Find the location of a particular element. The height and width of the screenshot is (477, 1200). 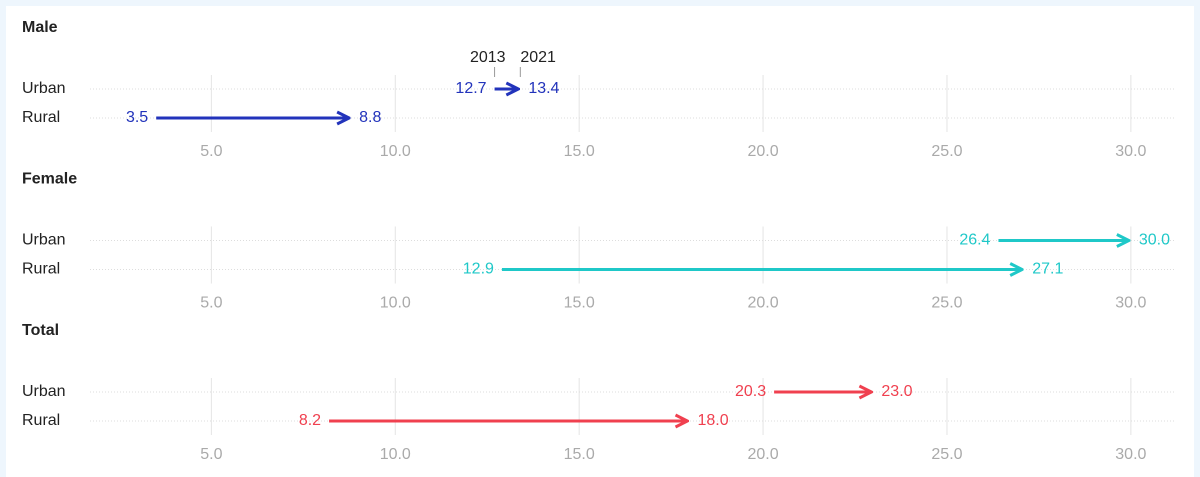

start-label: 3.5 is located at coordinates (137, 117).